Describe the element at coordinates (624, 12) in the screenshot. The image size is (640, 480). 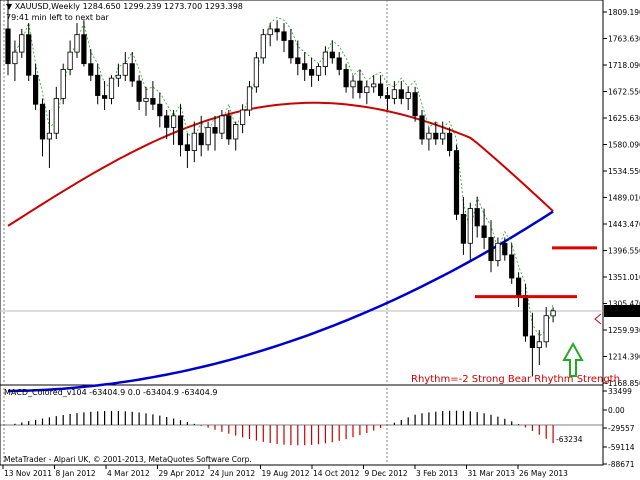
I see `price-tick-label: 1809.190` at that location.